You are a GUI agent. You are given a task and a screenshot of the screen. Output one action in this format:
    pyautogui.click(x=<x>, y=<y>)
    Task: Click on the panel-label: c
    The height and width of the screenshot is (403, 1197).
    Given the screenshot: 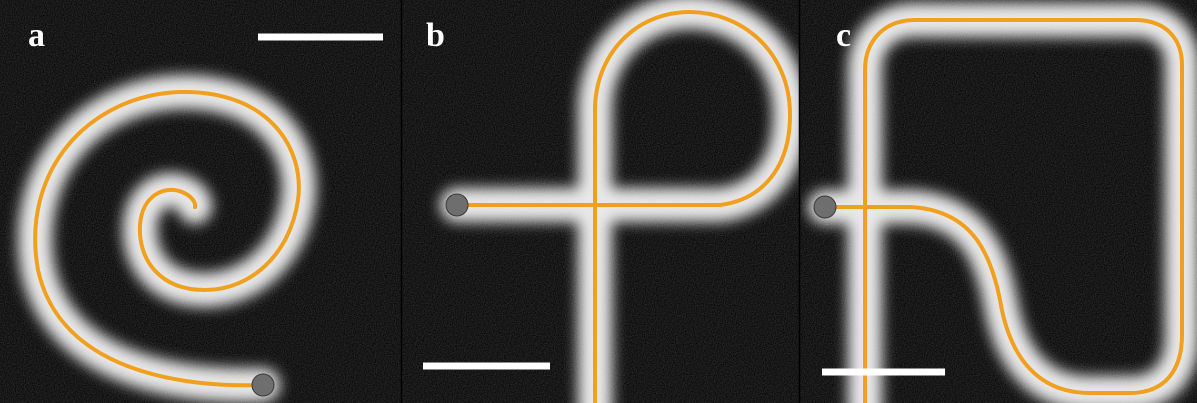 What is the action you would take?
    pyautogui.click(x=843, y=35)
    